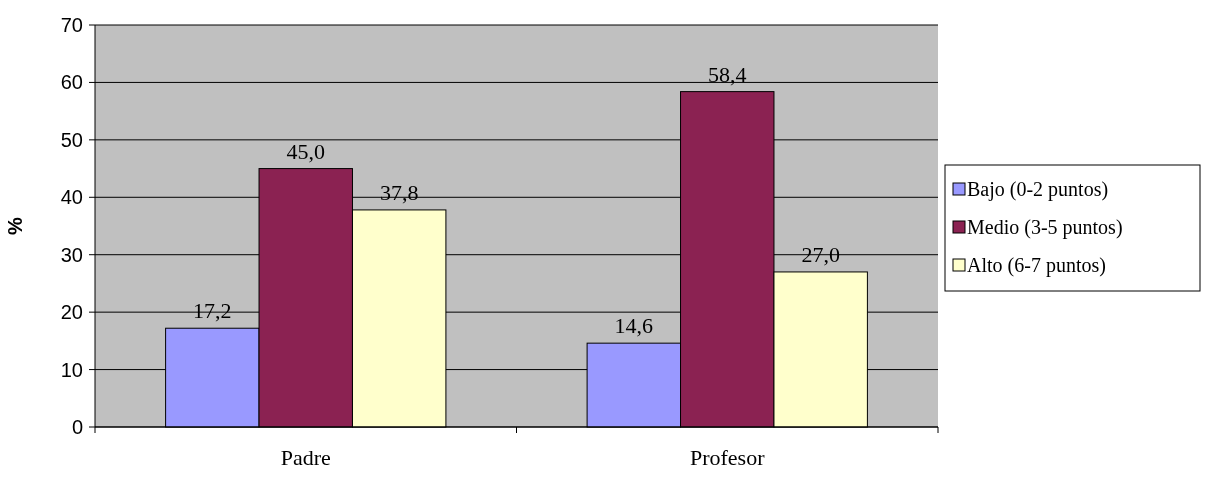 The height and width of the screenshot is (481, 1207). I want to click on legend-label: Alto (6-7 puntos), so click(1036, 265).